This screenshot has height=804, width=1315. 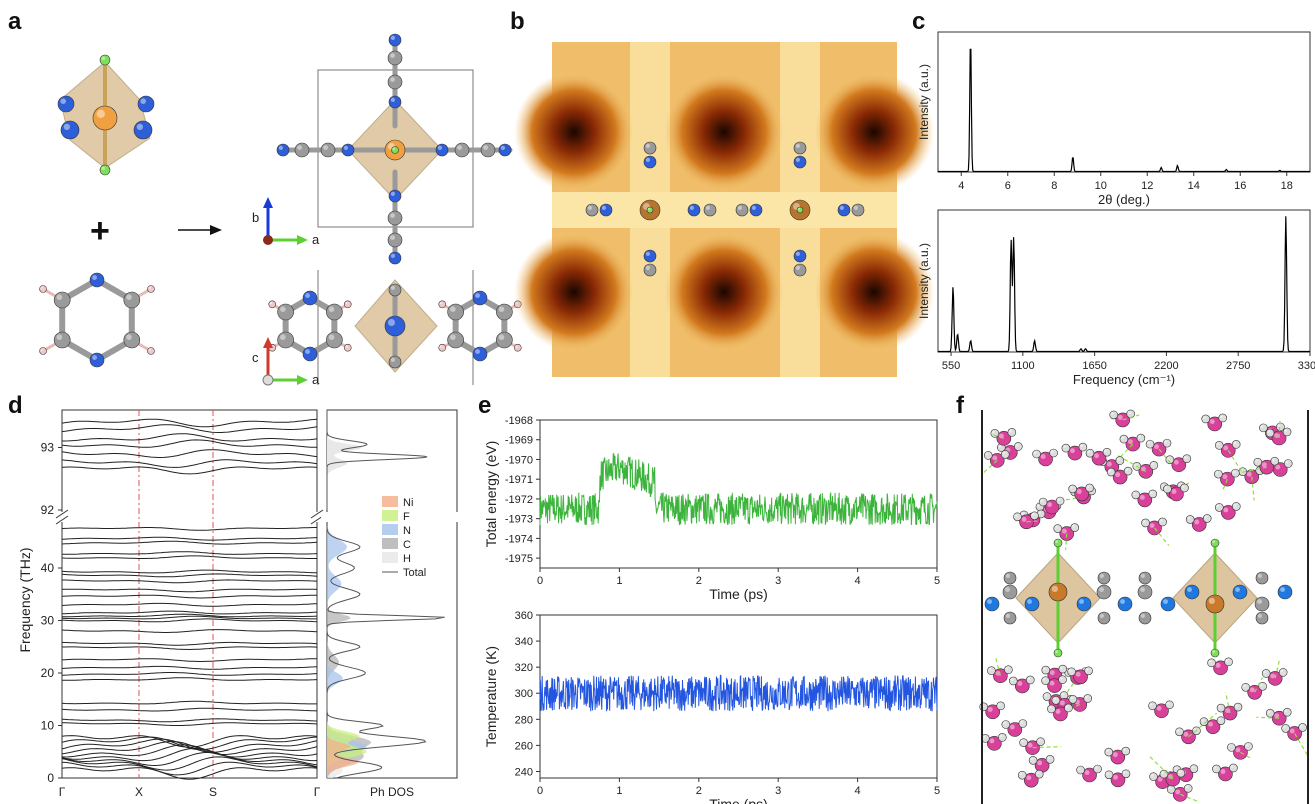 I want to click on atom-f-highlight, so click(x=1056, y=541).